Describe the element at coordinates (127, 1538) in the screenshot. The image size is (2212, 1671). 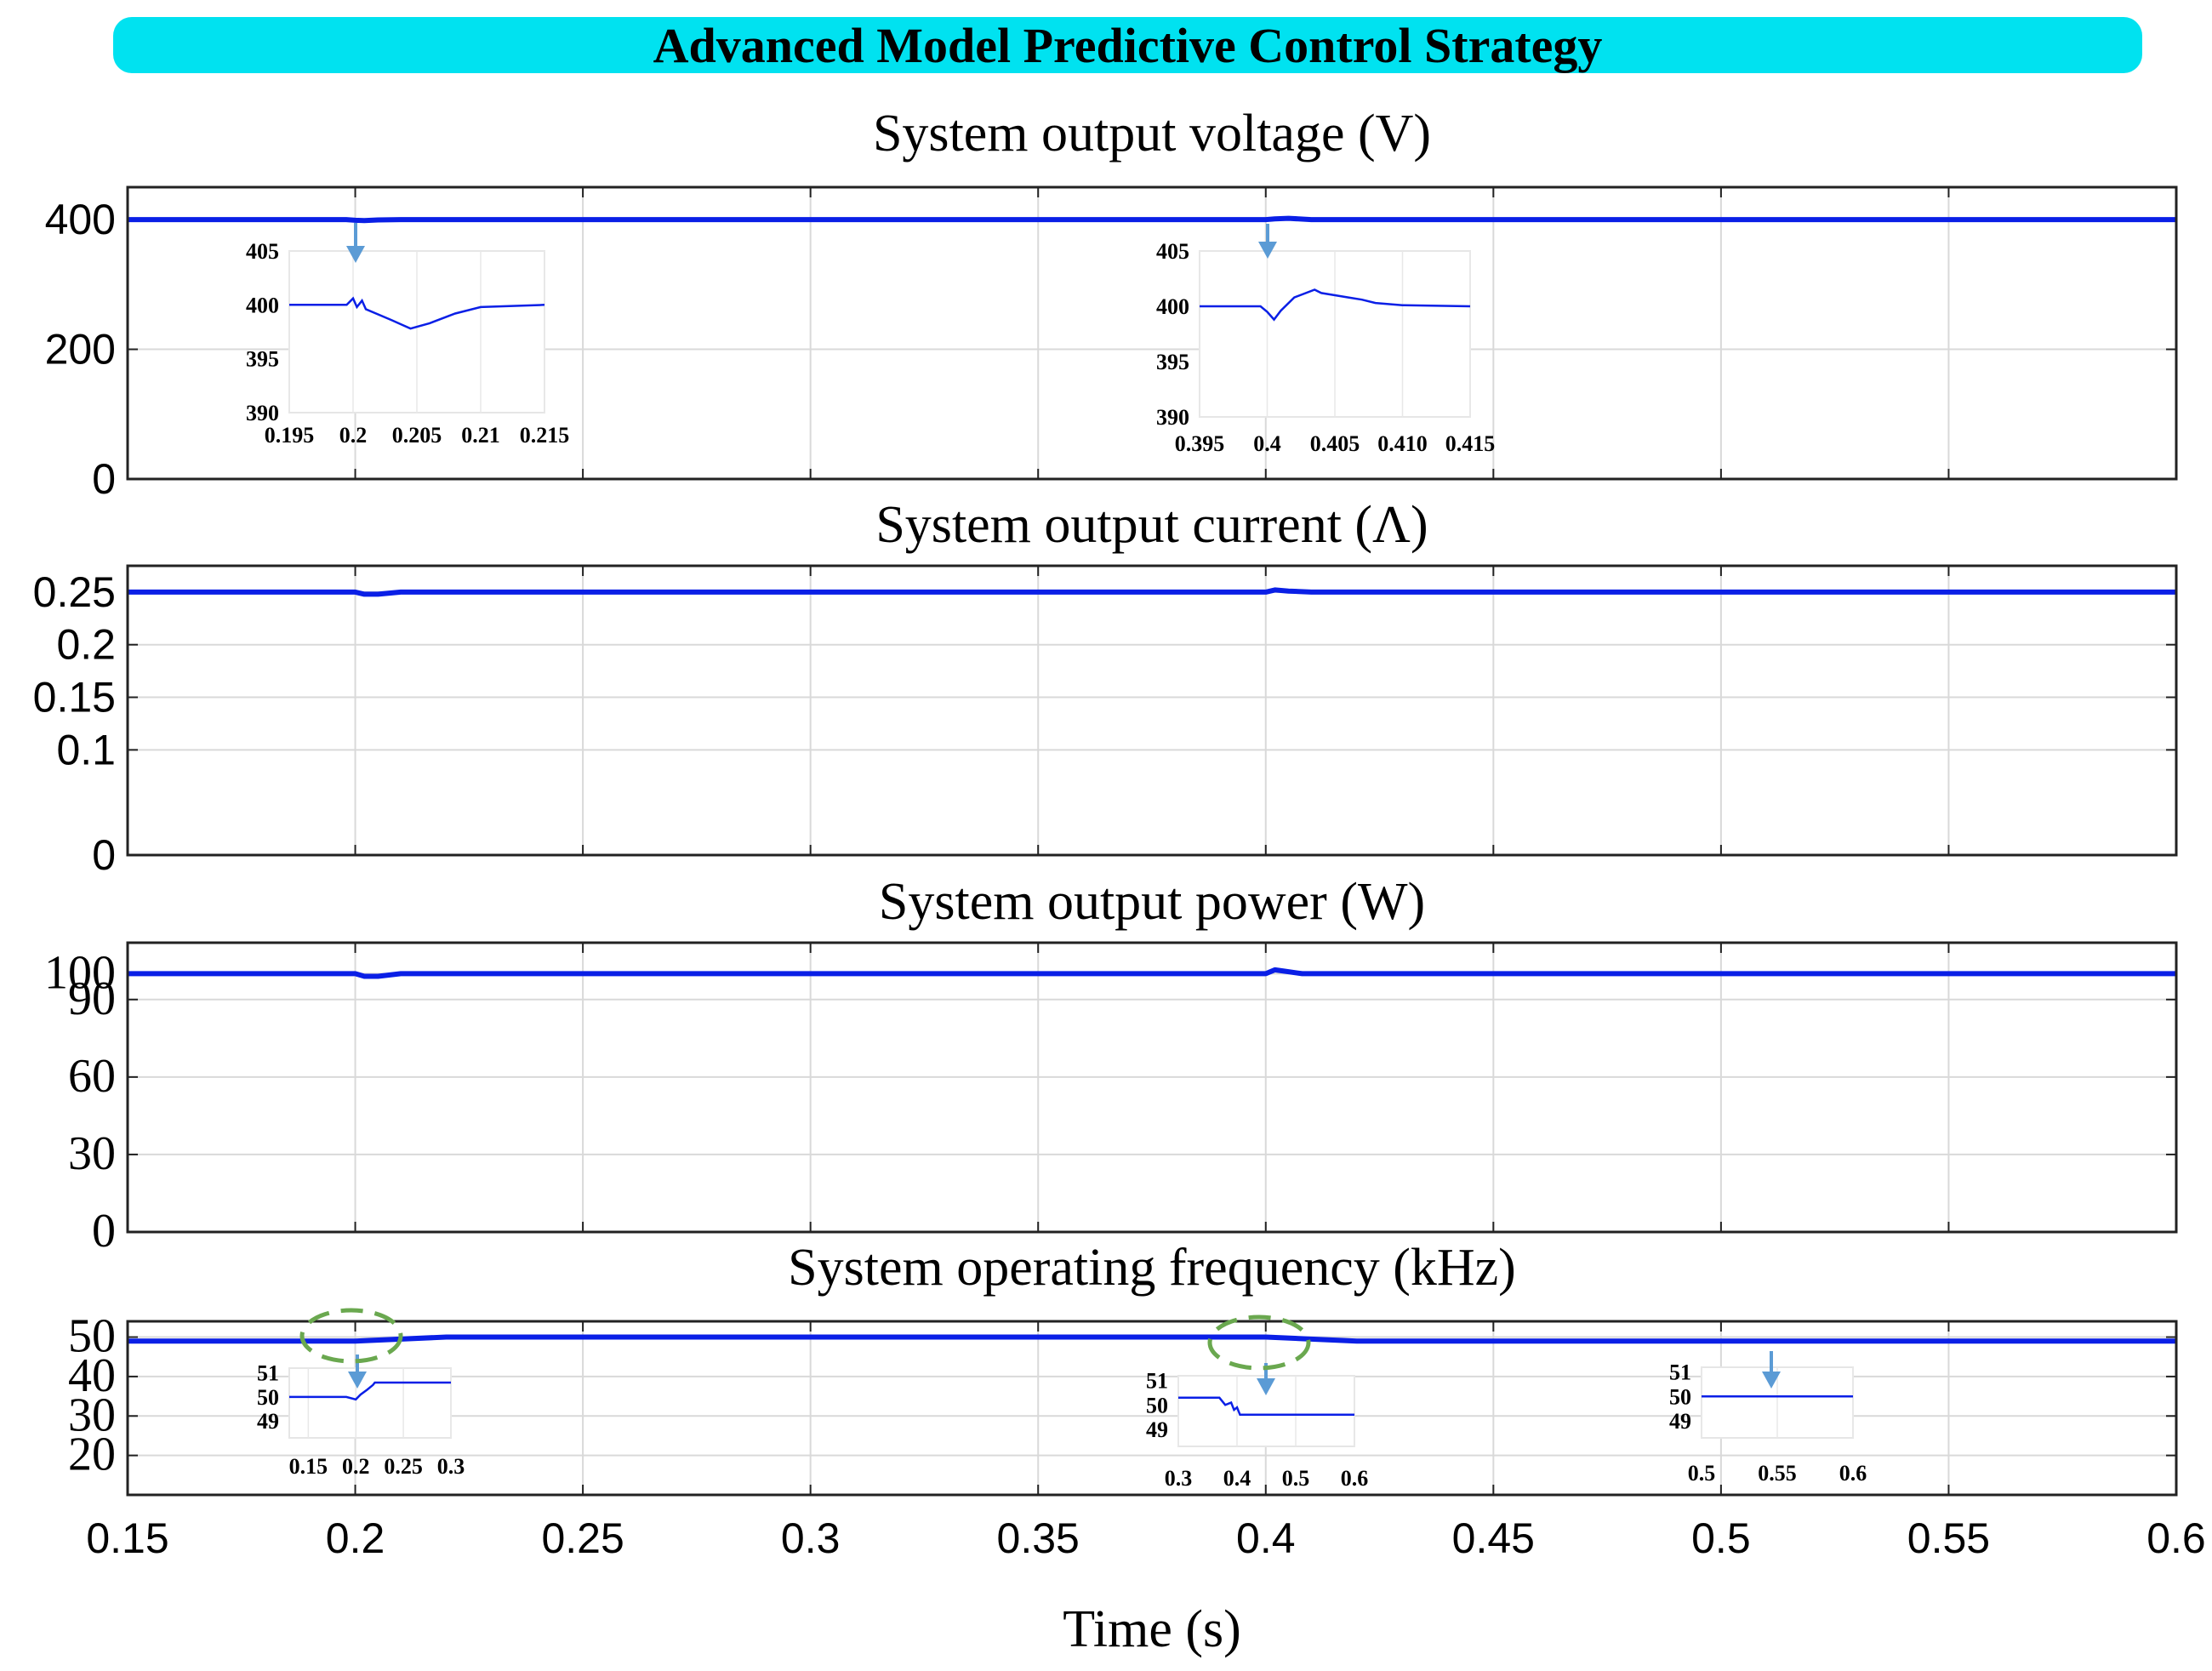
I see `x-tick-label: 0.15` at that location.